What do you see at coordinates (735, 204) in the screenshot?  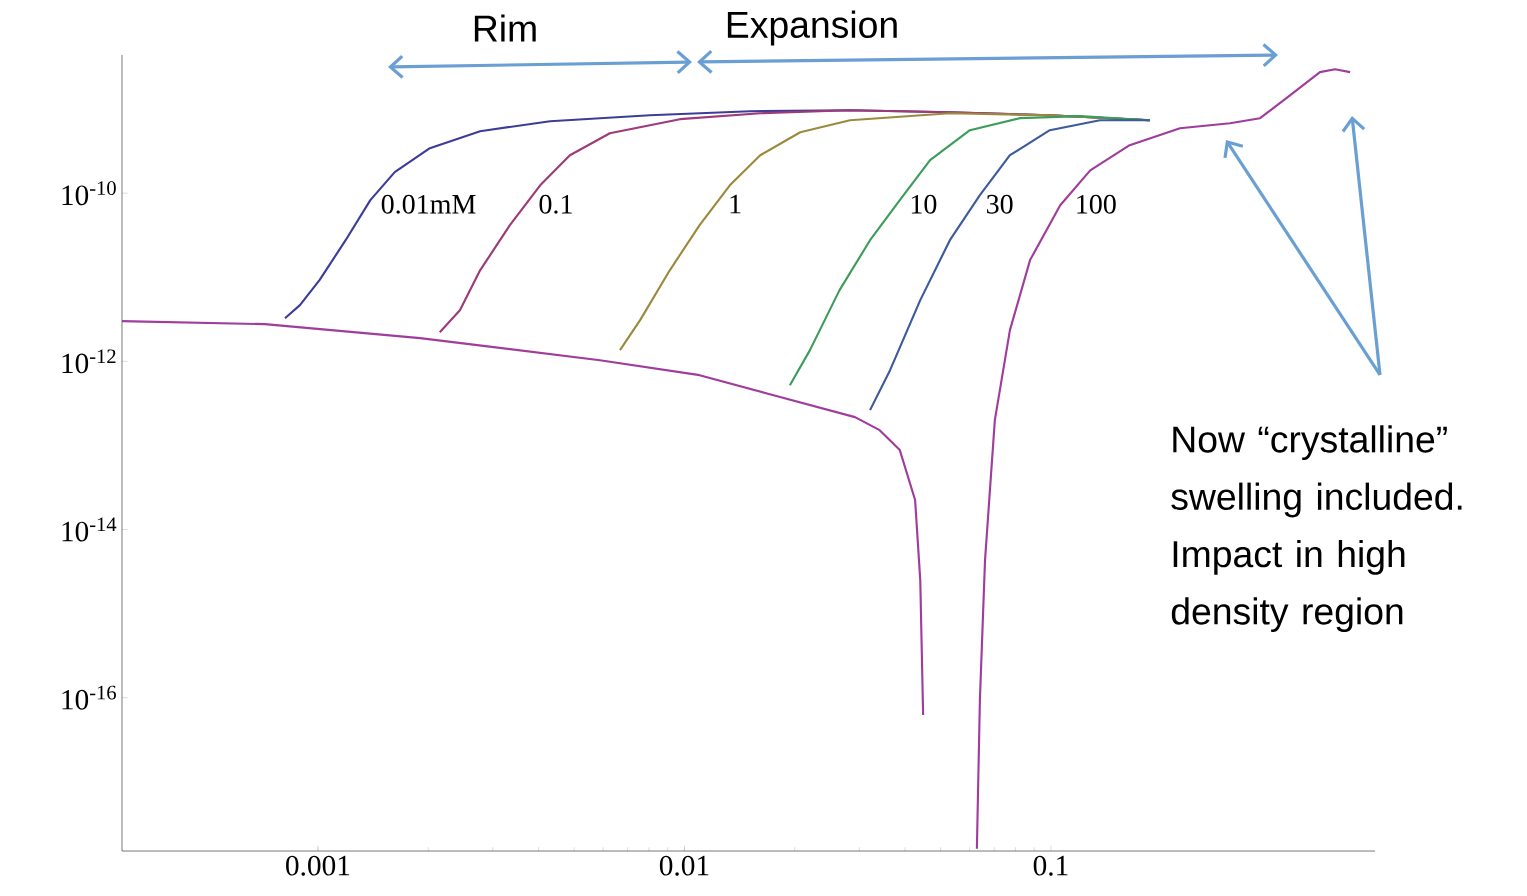 I see `series-label: 1` at bounding box center [735, 204].